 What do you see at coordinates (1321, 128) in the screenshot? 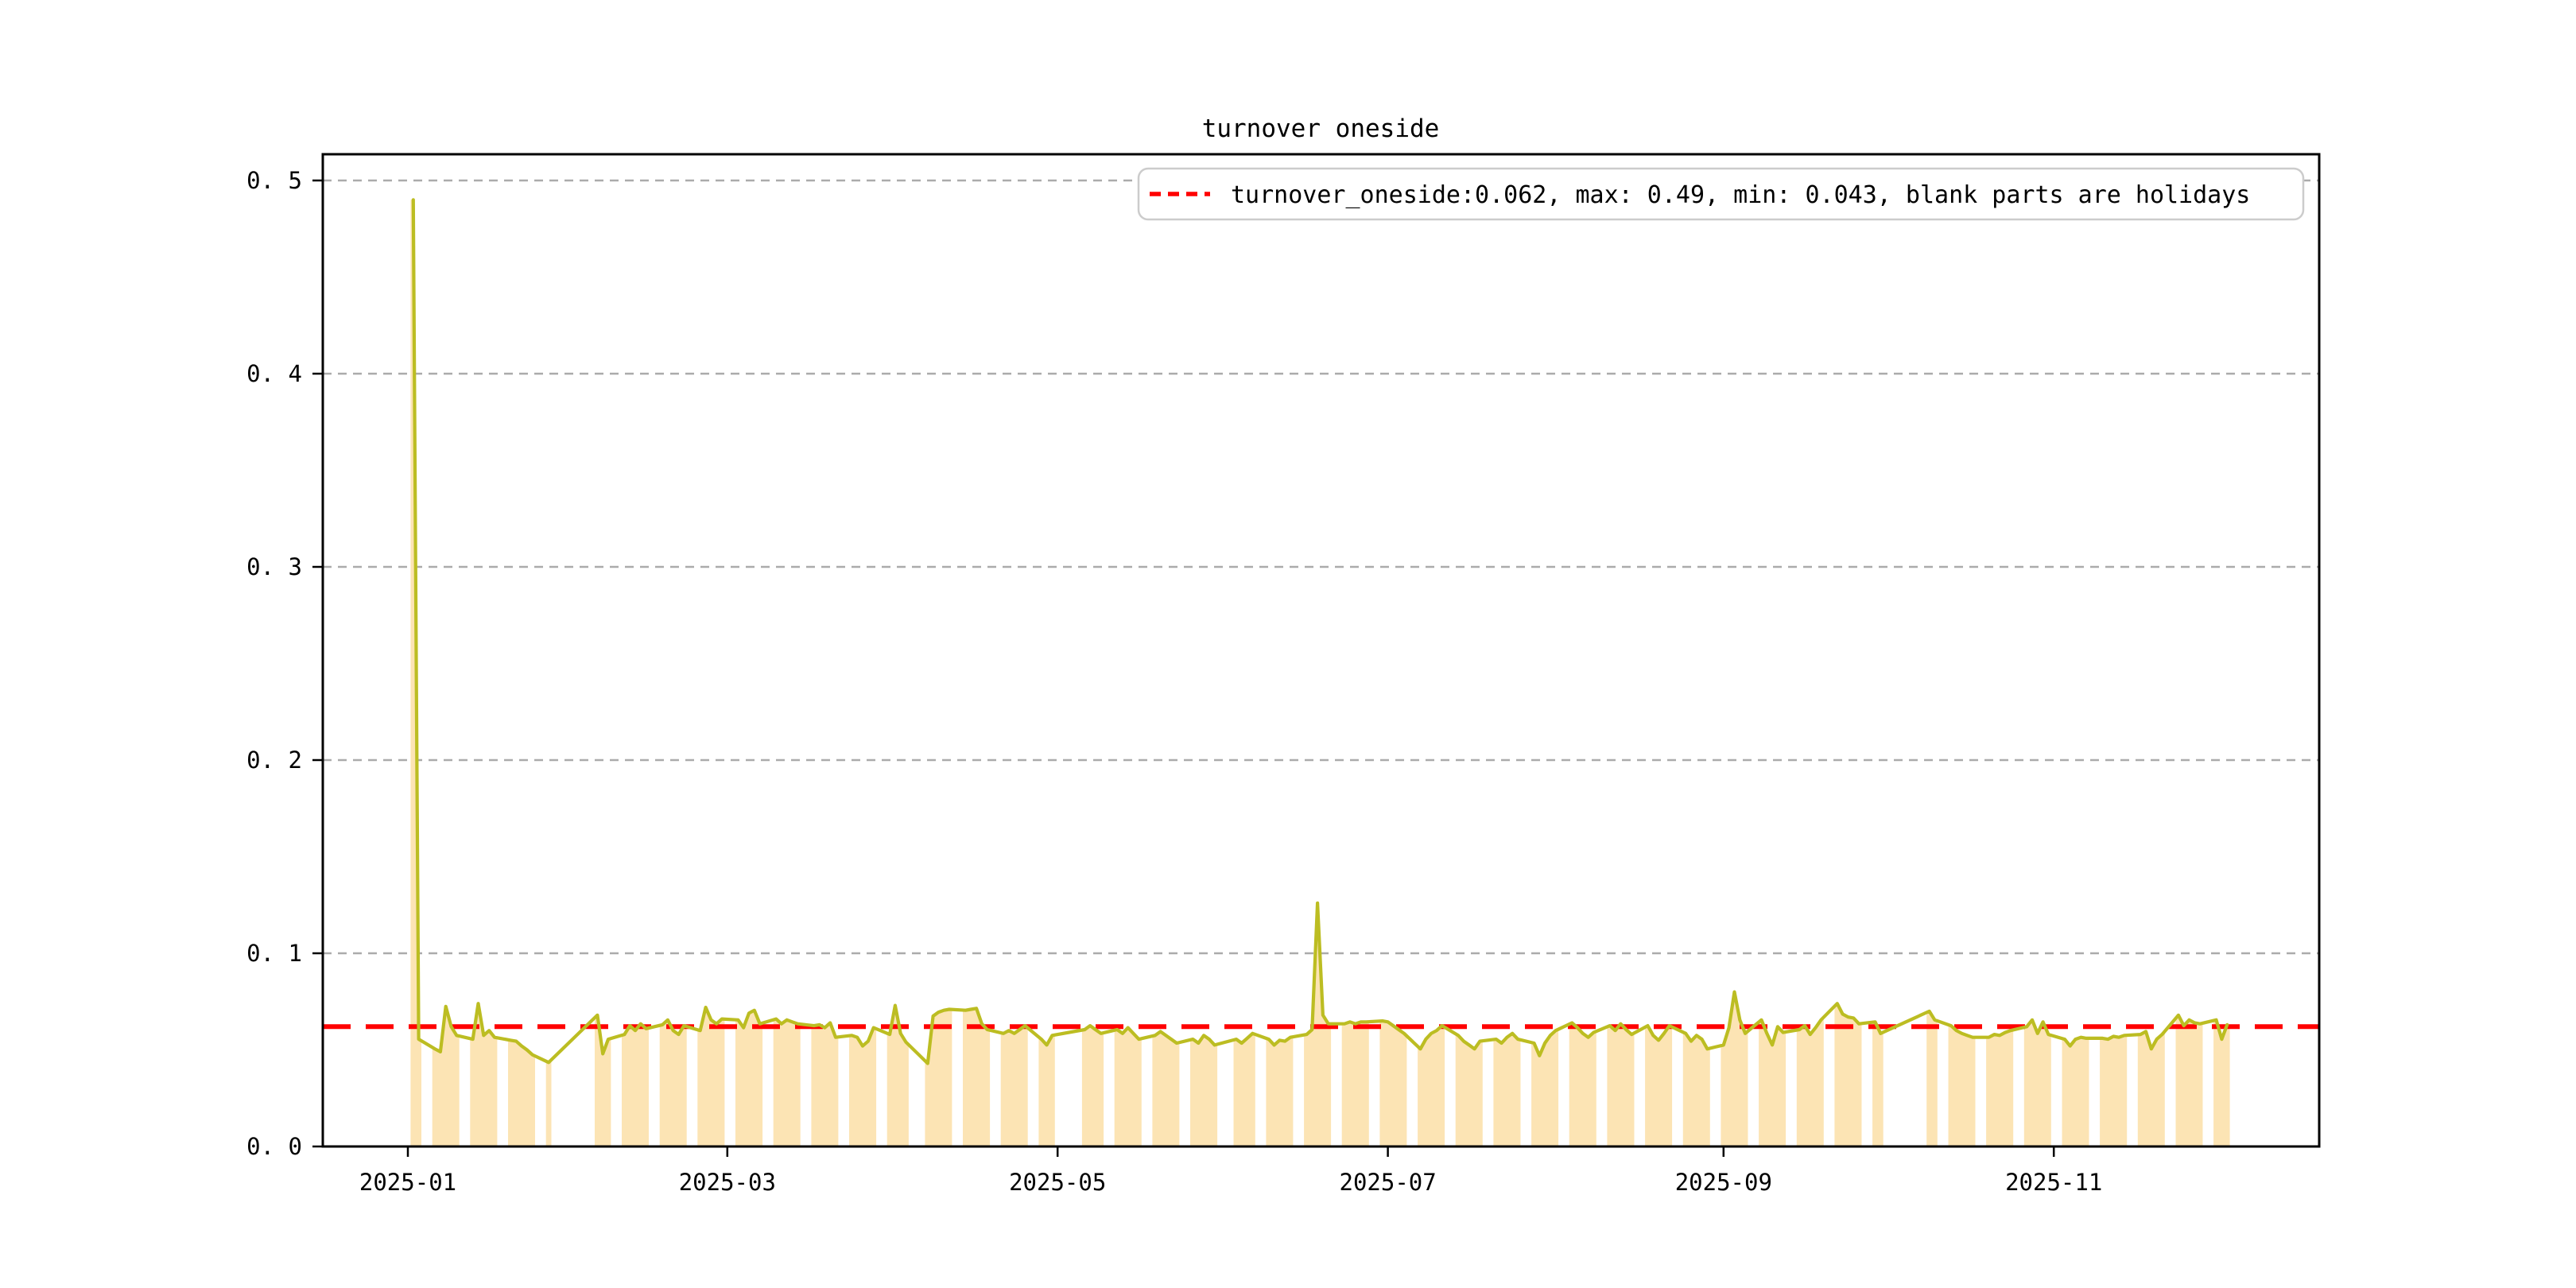
I see `chart-title: turnover oneside` at bounding box center [1321, 128].